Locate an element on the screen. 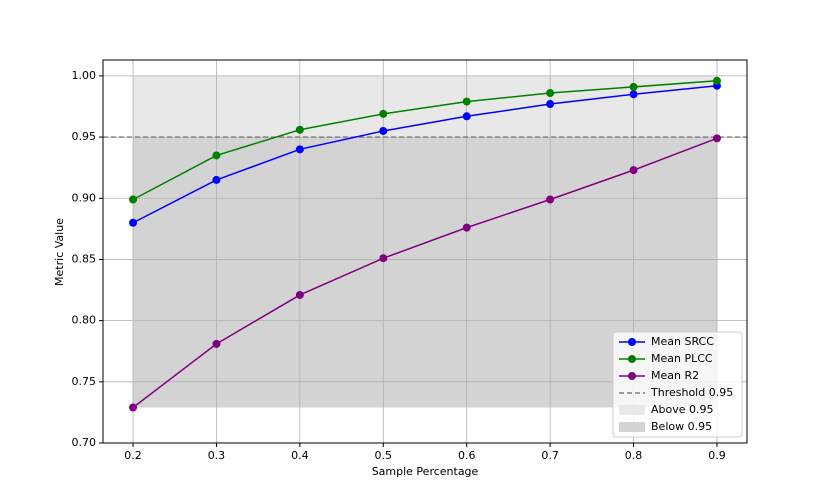  y-tick-label: 0.90 is located at coordinates (84, 197).